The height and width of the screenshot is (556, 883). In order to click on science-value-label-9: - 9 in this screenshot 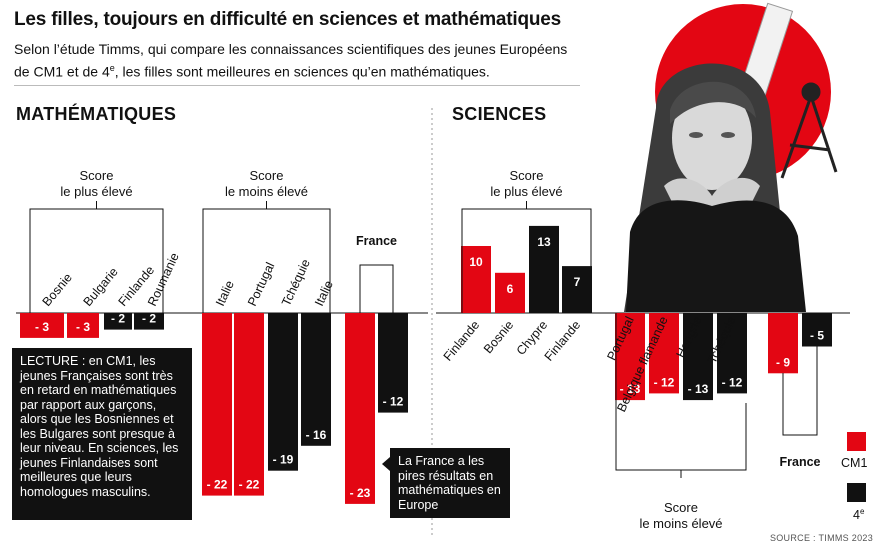, I will do `click(783, 362)`.